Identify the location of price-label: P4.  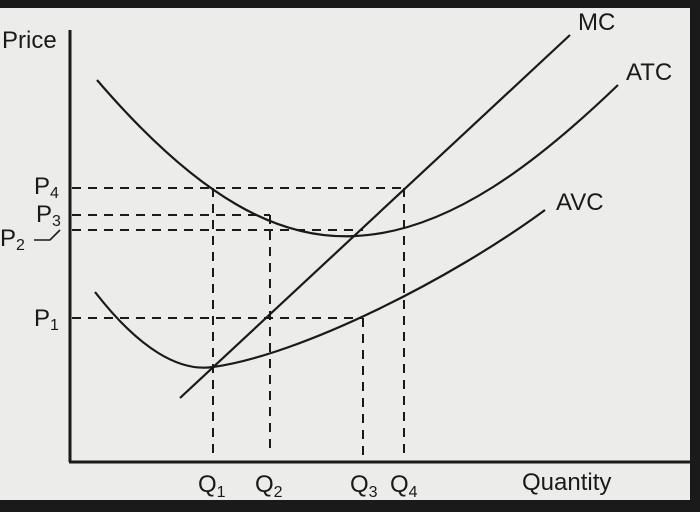
(46, 187).